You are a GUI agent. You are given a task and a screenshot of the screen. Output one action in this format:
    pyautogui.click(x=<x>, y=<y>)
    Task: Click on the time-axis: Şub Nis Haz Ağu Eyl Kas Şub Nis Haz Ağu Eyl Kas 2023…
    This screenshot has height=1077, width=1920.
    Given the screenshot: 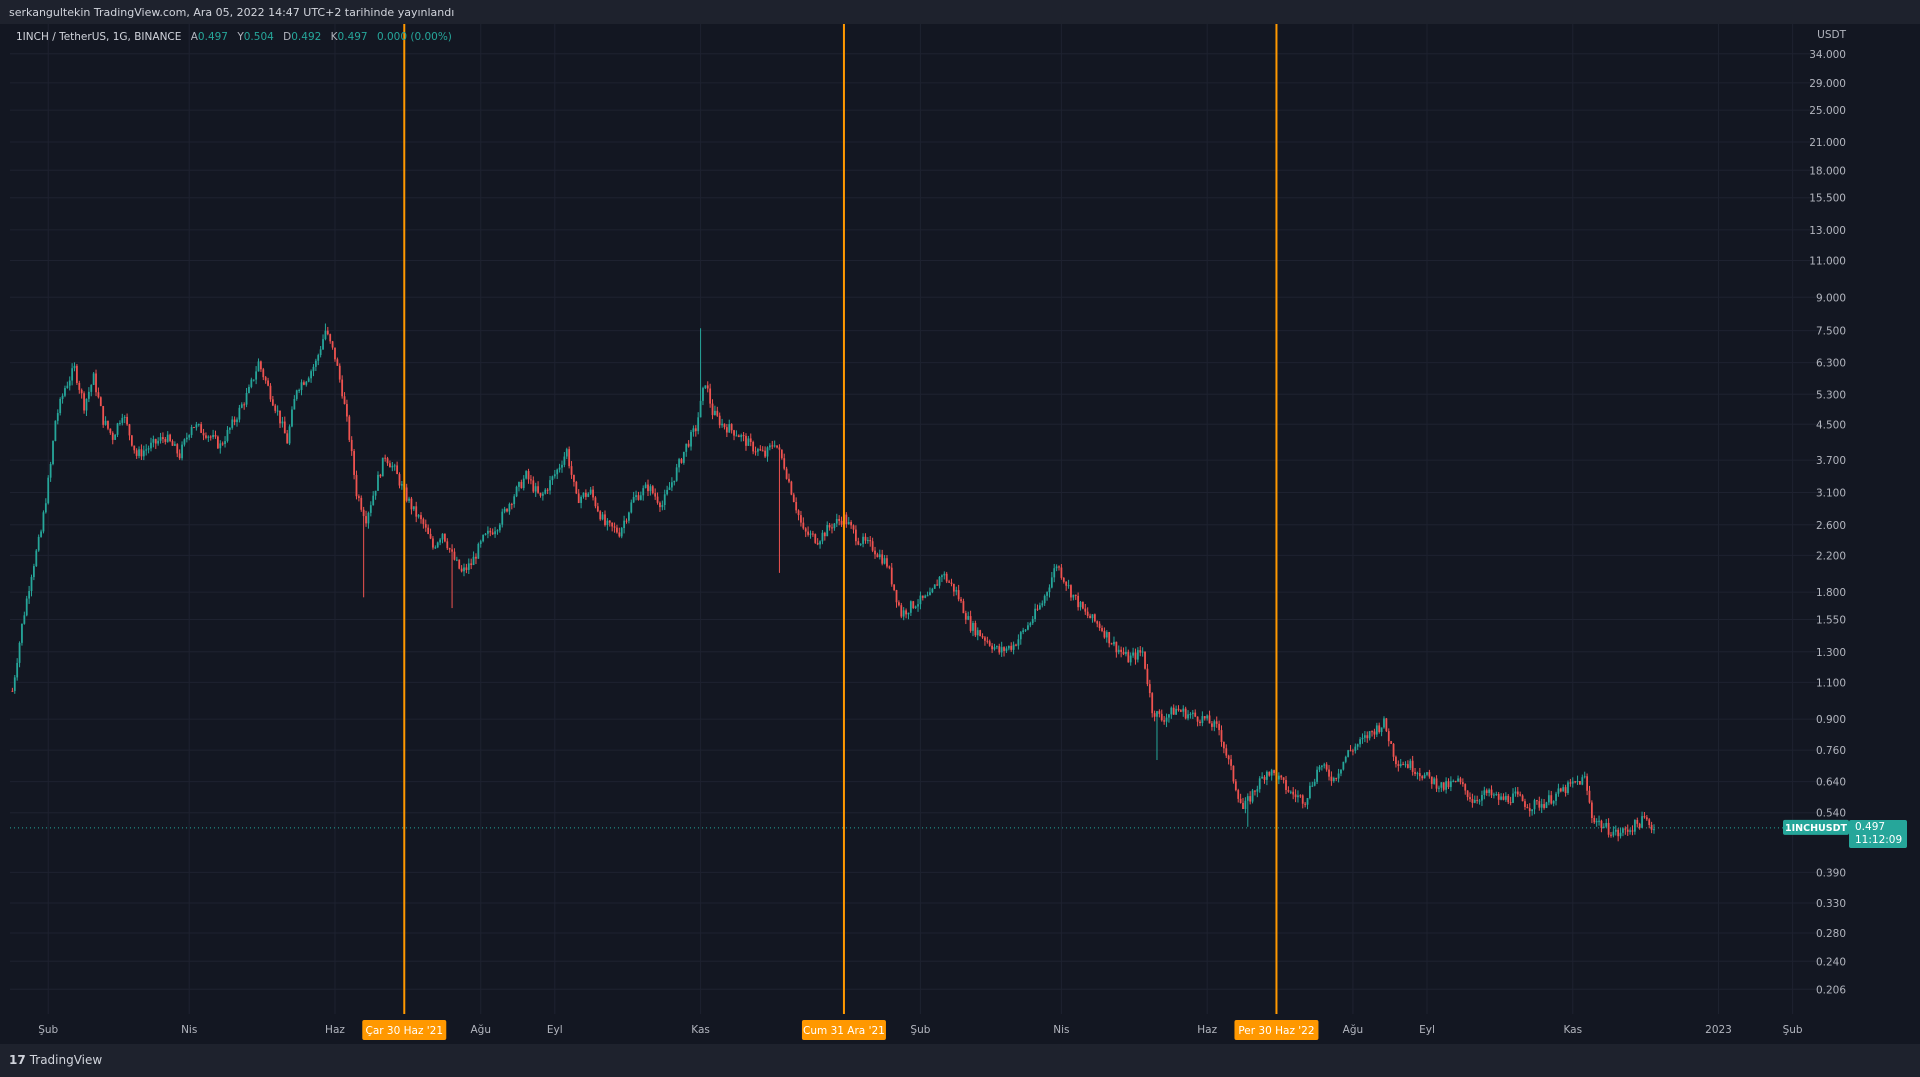 What is the action you would take?
    pyautogui.click(x=920, y=1030)
    